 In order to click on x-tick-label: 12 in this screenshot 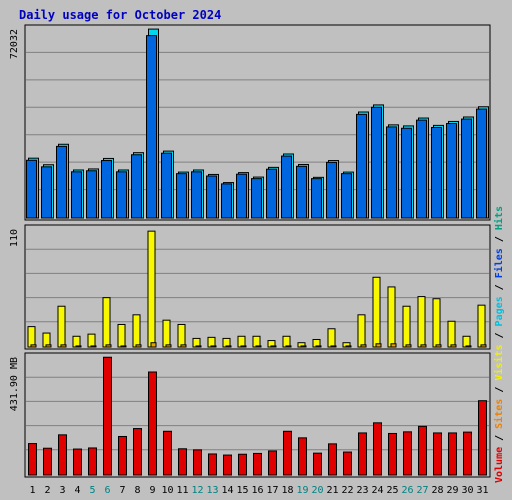, I will do `click(197, 490)`.